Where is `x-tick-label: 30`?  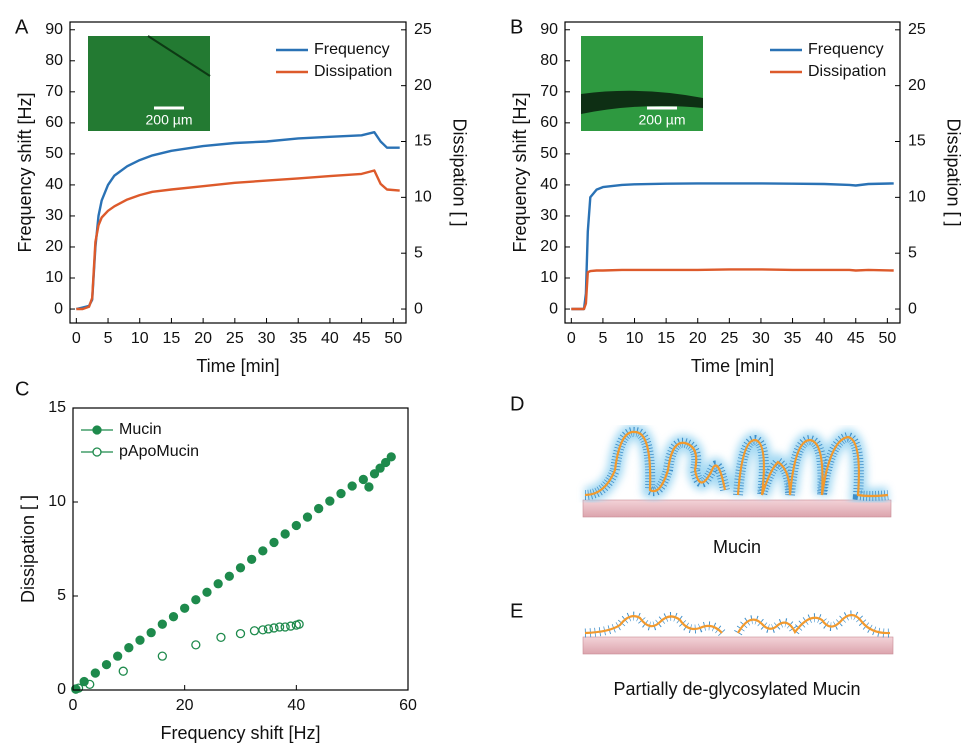
x-tick-label: 30 is located at coordinates (267, 338).